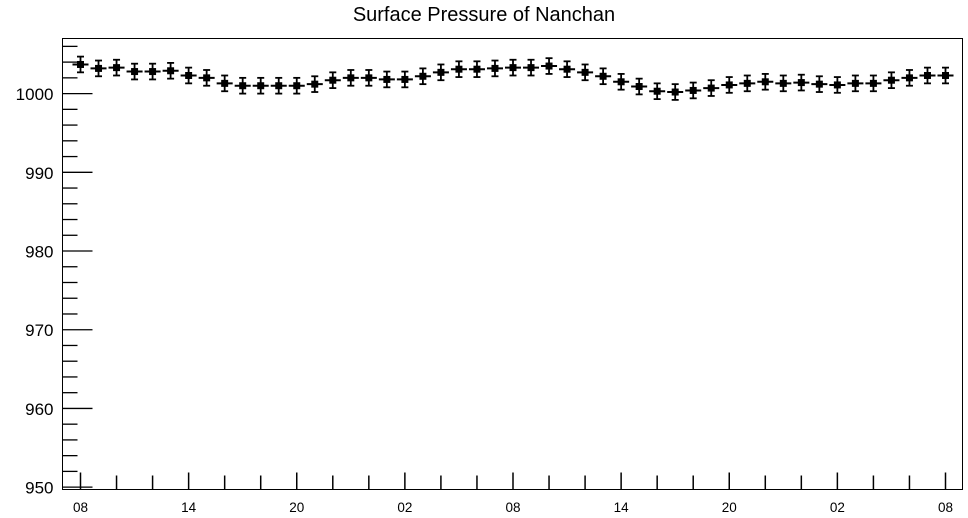  Describe the element at coordinates (39, 252) in the screenshot. I see `y-tick-label: 980` at that location.